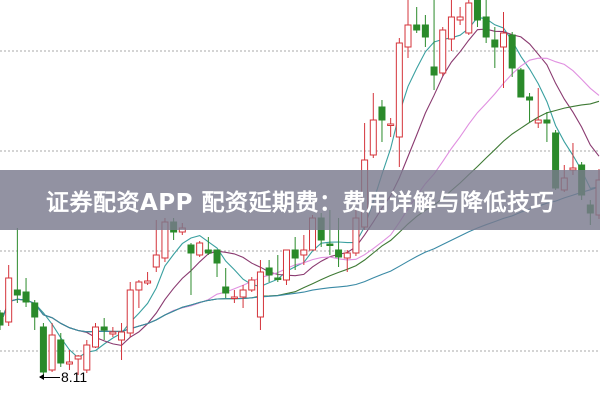  I want to click on banner-title: 证券配资APP 配资延期费：费用详解与降低技巧, so click(300, 203).